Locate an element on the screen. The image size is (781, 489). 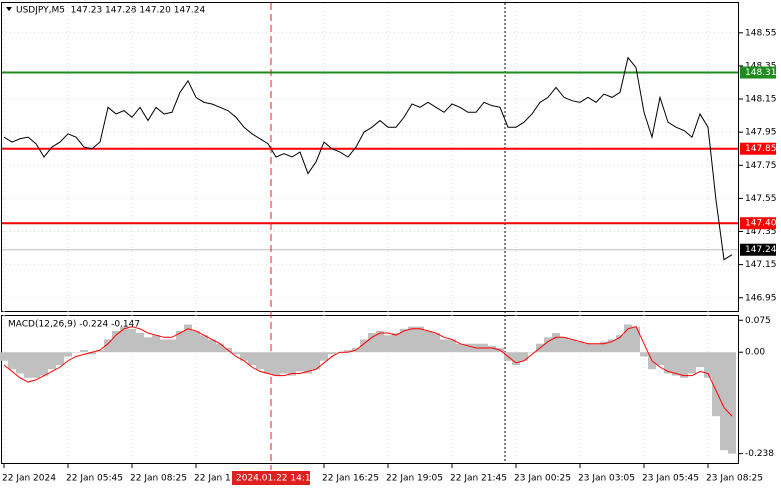
crosshair-label: 2024.01.22 14:15 is located at coordinates (276, 479).